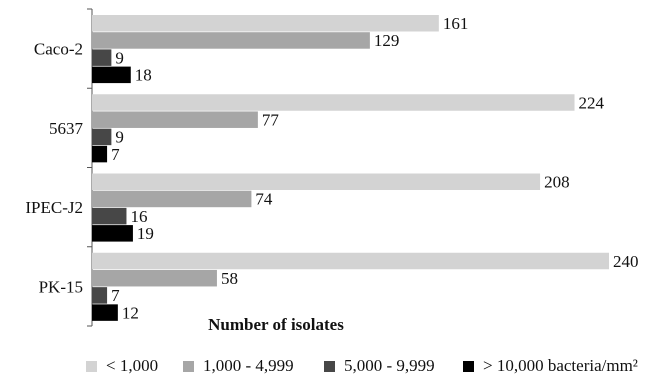 This screenshot has height=382, width=654. I want to click on data-label: 77, so click(271, 119).